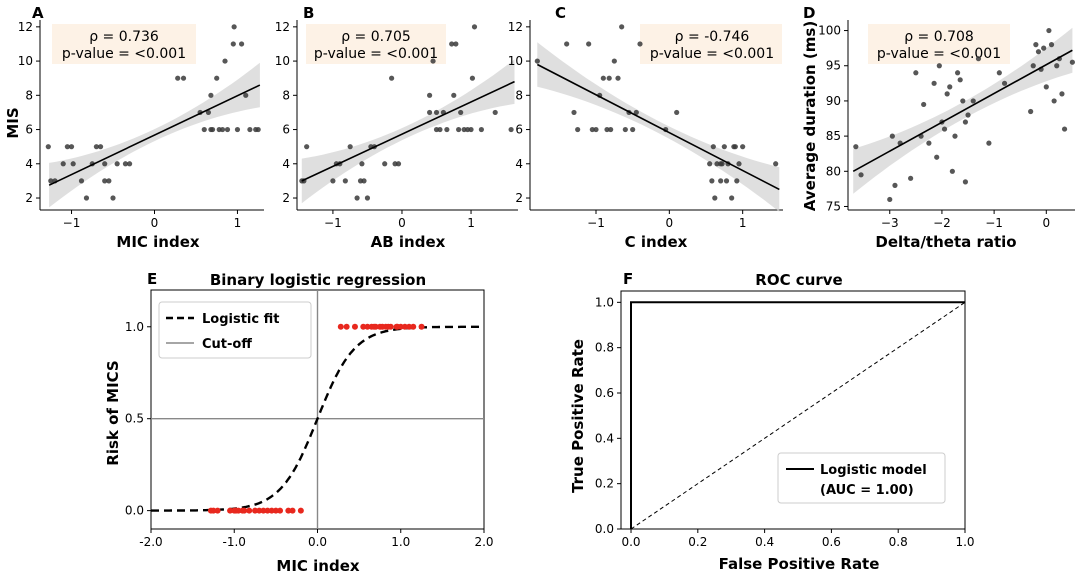 The image size is (1084, 579). Describe the element at coordinates (282, 61) in the screenshot. I see `panel-b-ytick-label: 10` at that location.